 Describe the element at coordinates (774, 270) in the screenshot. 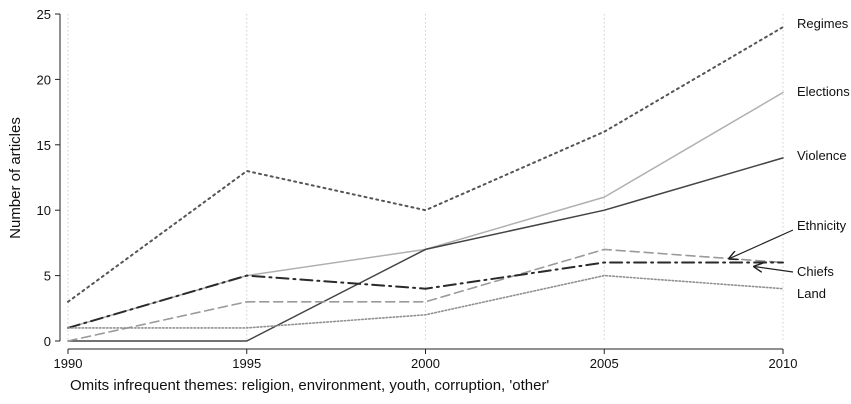

I see `chiefs-arrow` at that location.